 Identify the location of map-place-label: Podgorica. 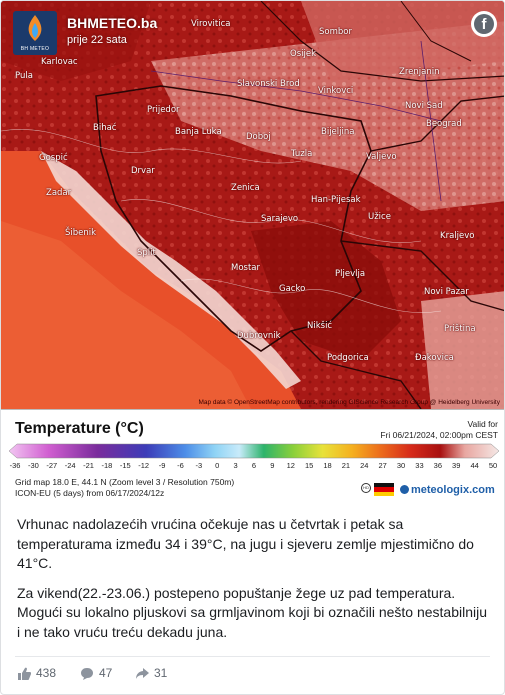
(348, 358).